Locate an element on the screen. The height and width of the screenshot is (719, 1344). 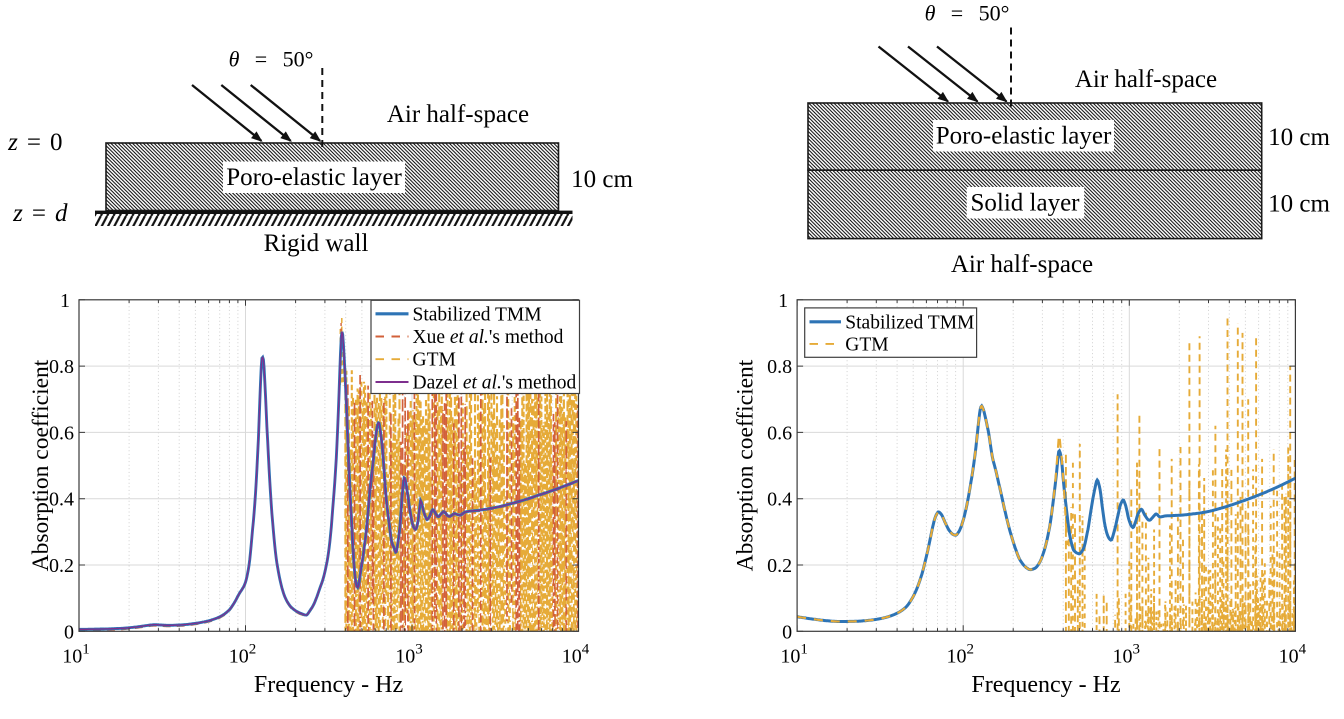
svg-text: Dazel et al.'s method is located at coordinates (495, 383).